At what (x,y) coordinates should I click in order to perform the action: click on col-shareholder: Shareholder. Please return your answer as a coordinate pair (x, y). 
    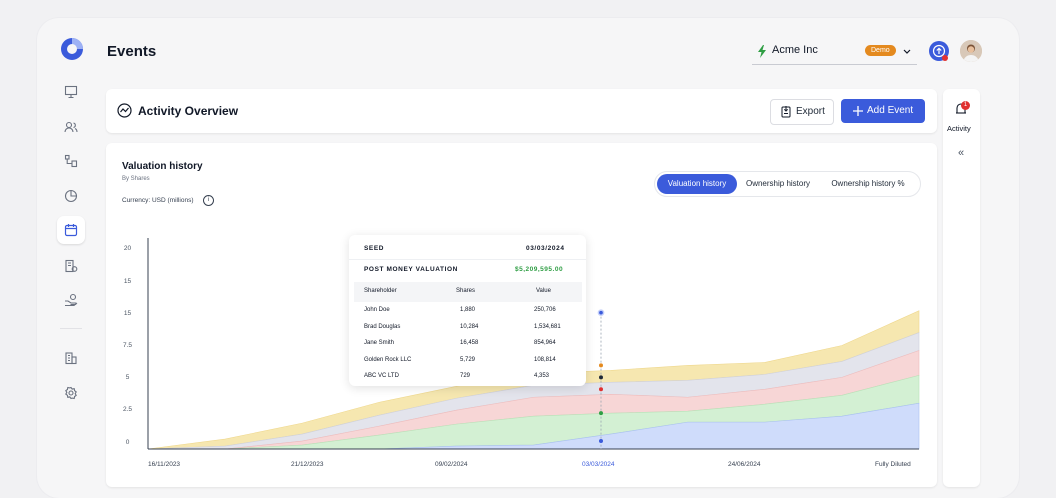
    Looking at the image, I should click on (380, 291).